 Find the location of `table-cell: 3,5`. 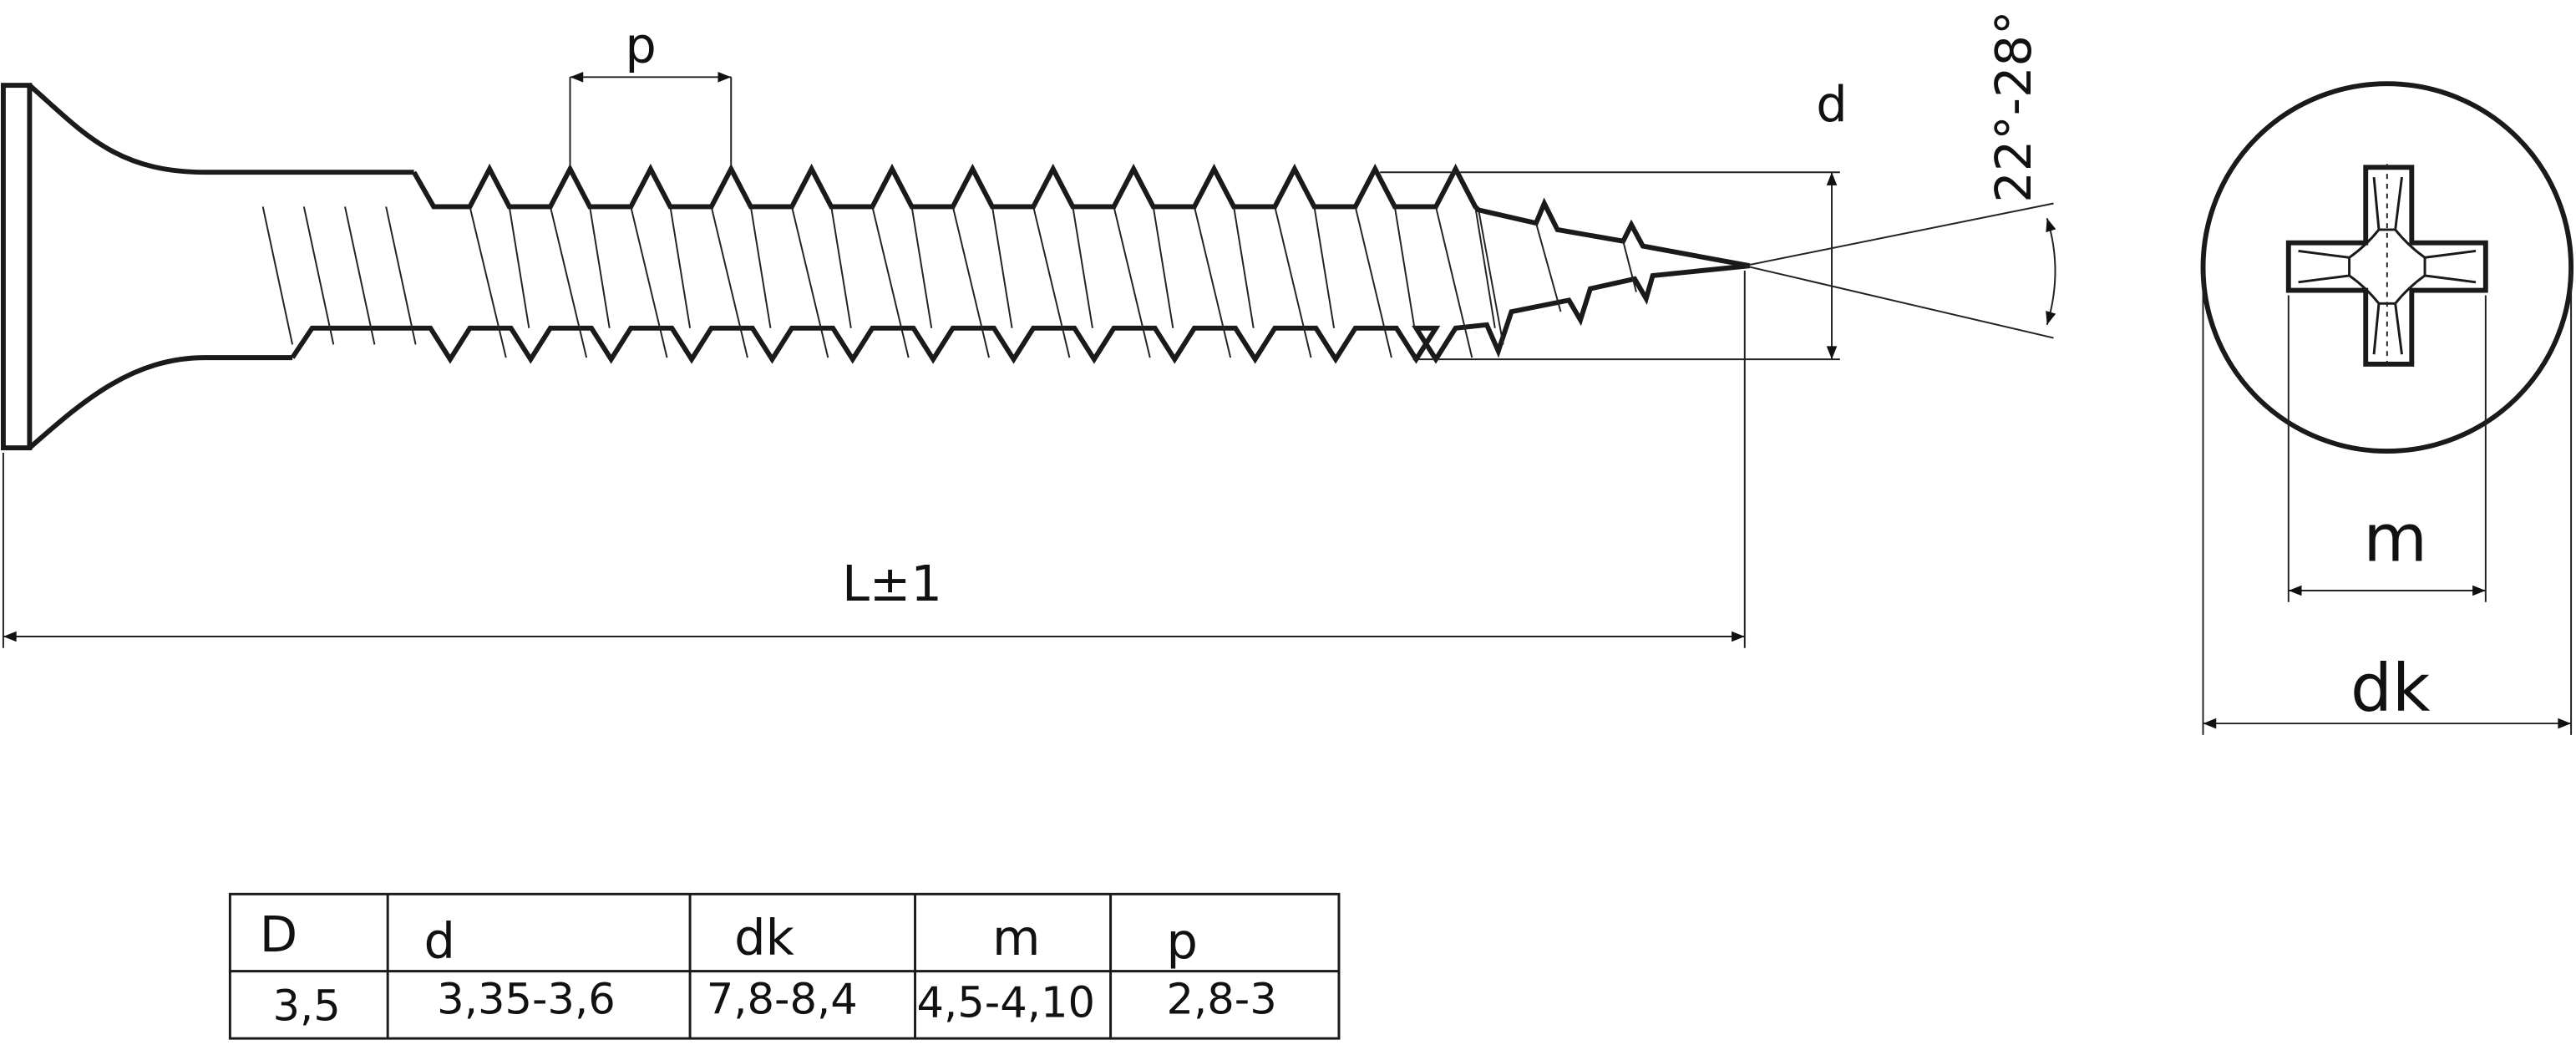

table-cell: 3,5 is located at coordinates (306, 1007).